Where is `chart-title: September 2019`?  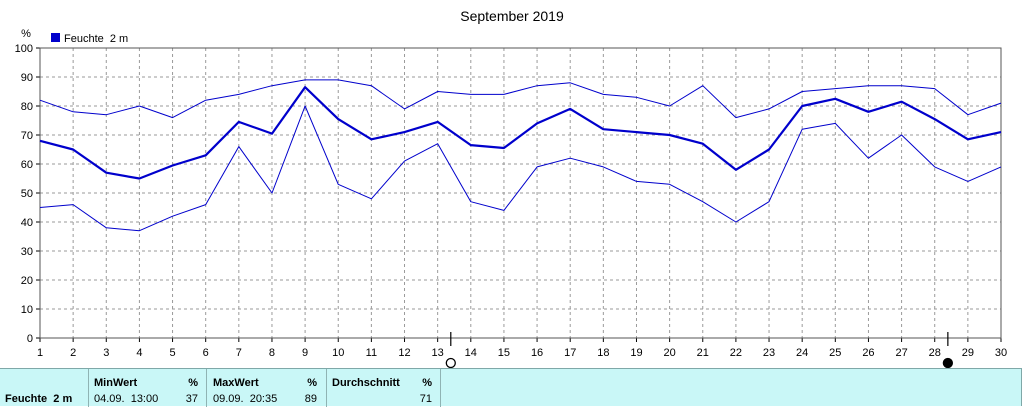
chart-title: September 2019 is located at coordinates (512, 16).